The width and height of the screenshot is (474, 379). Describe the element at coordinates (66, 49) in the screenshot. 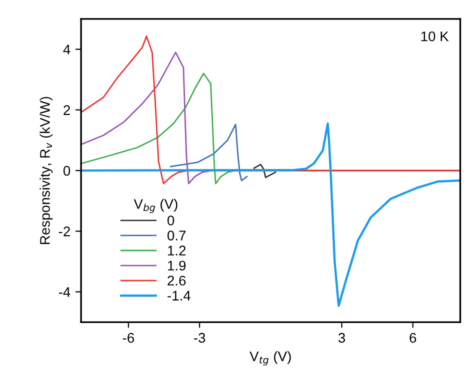

I see `y-tick-label: 4` at that location.